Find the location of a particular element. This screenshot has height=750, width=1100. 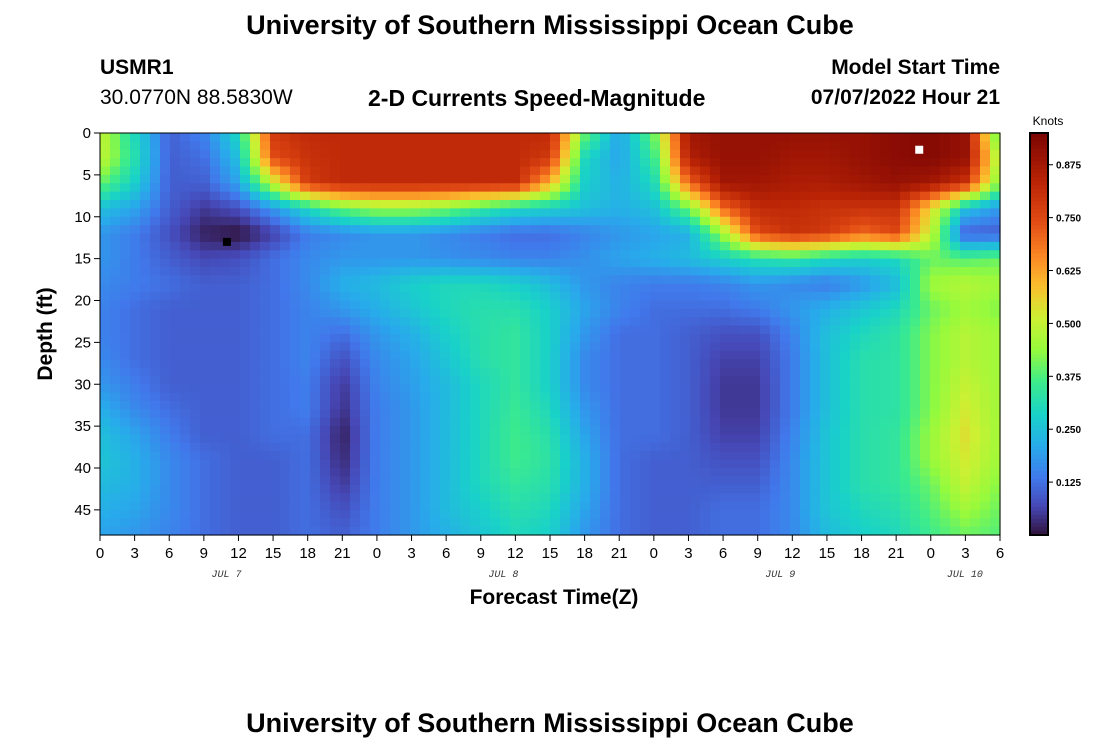

colorbar-frame is located at coordinates (1039, 334).